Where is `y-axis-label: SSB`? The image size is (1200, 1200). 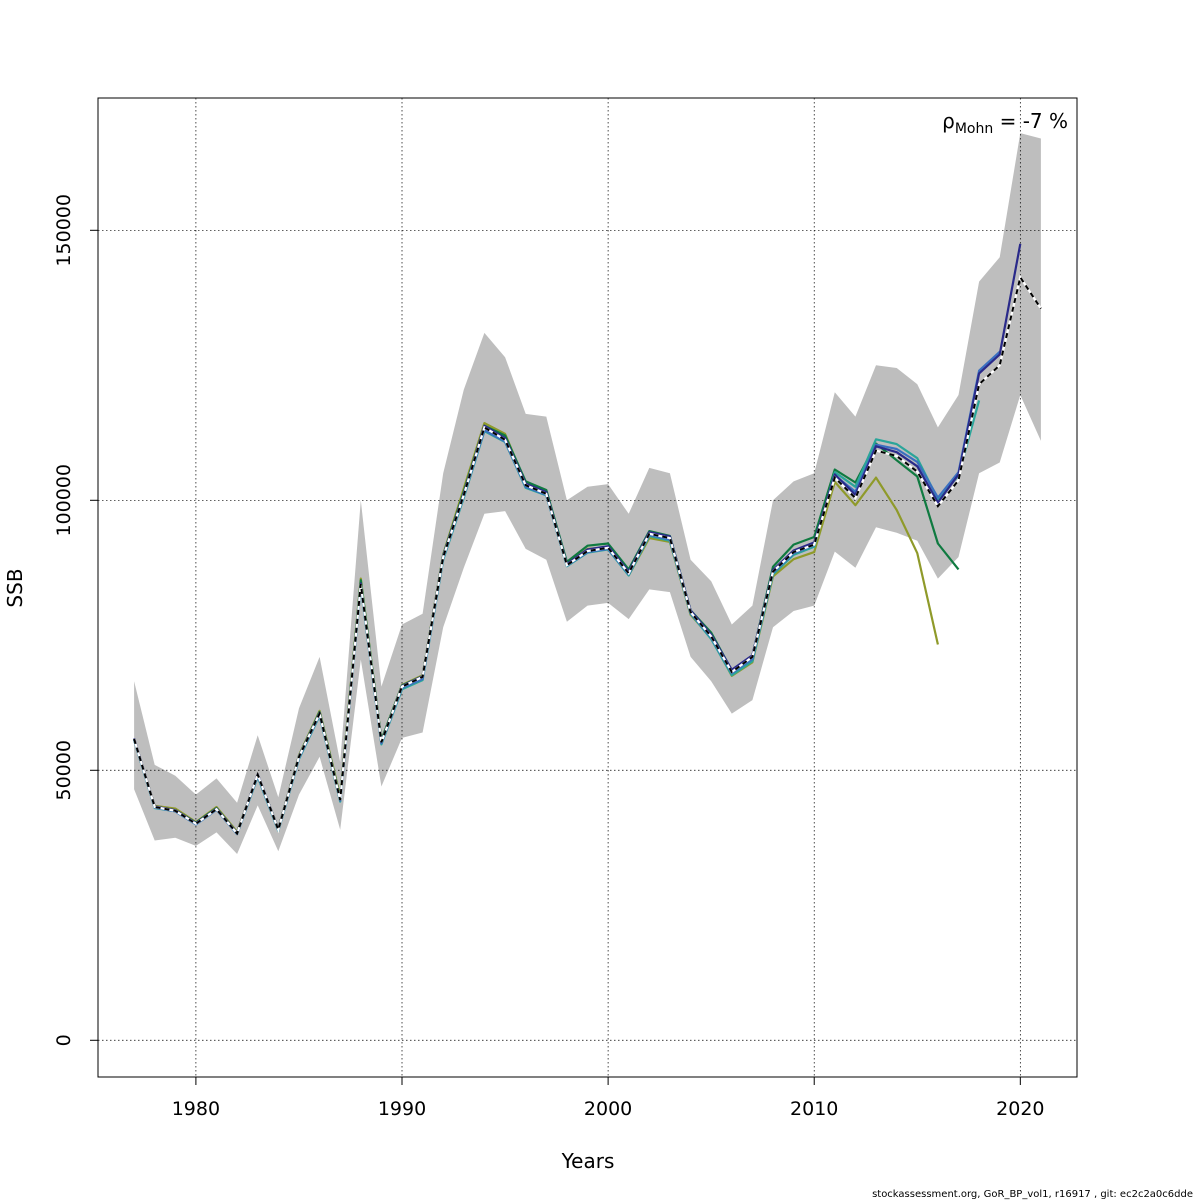
y-axis-label: SSB is located at coordinates (15, 587).